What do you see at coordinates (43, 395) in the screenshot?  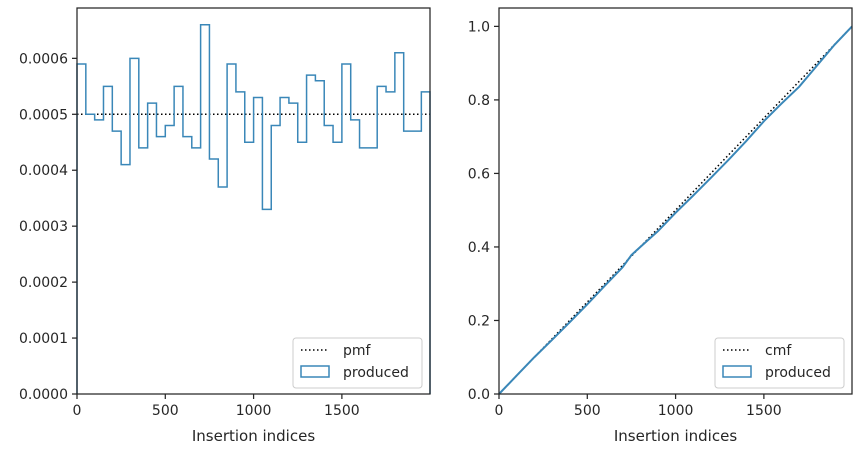 I see `pmf-y-tick-label: 0.0000` at bounding box center [43, 395].